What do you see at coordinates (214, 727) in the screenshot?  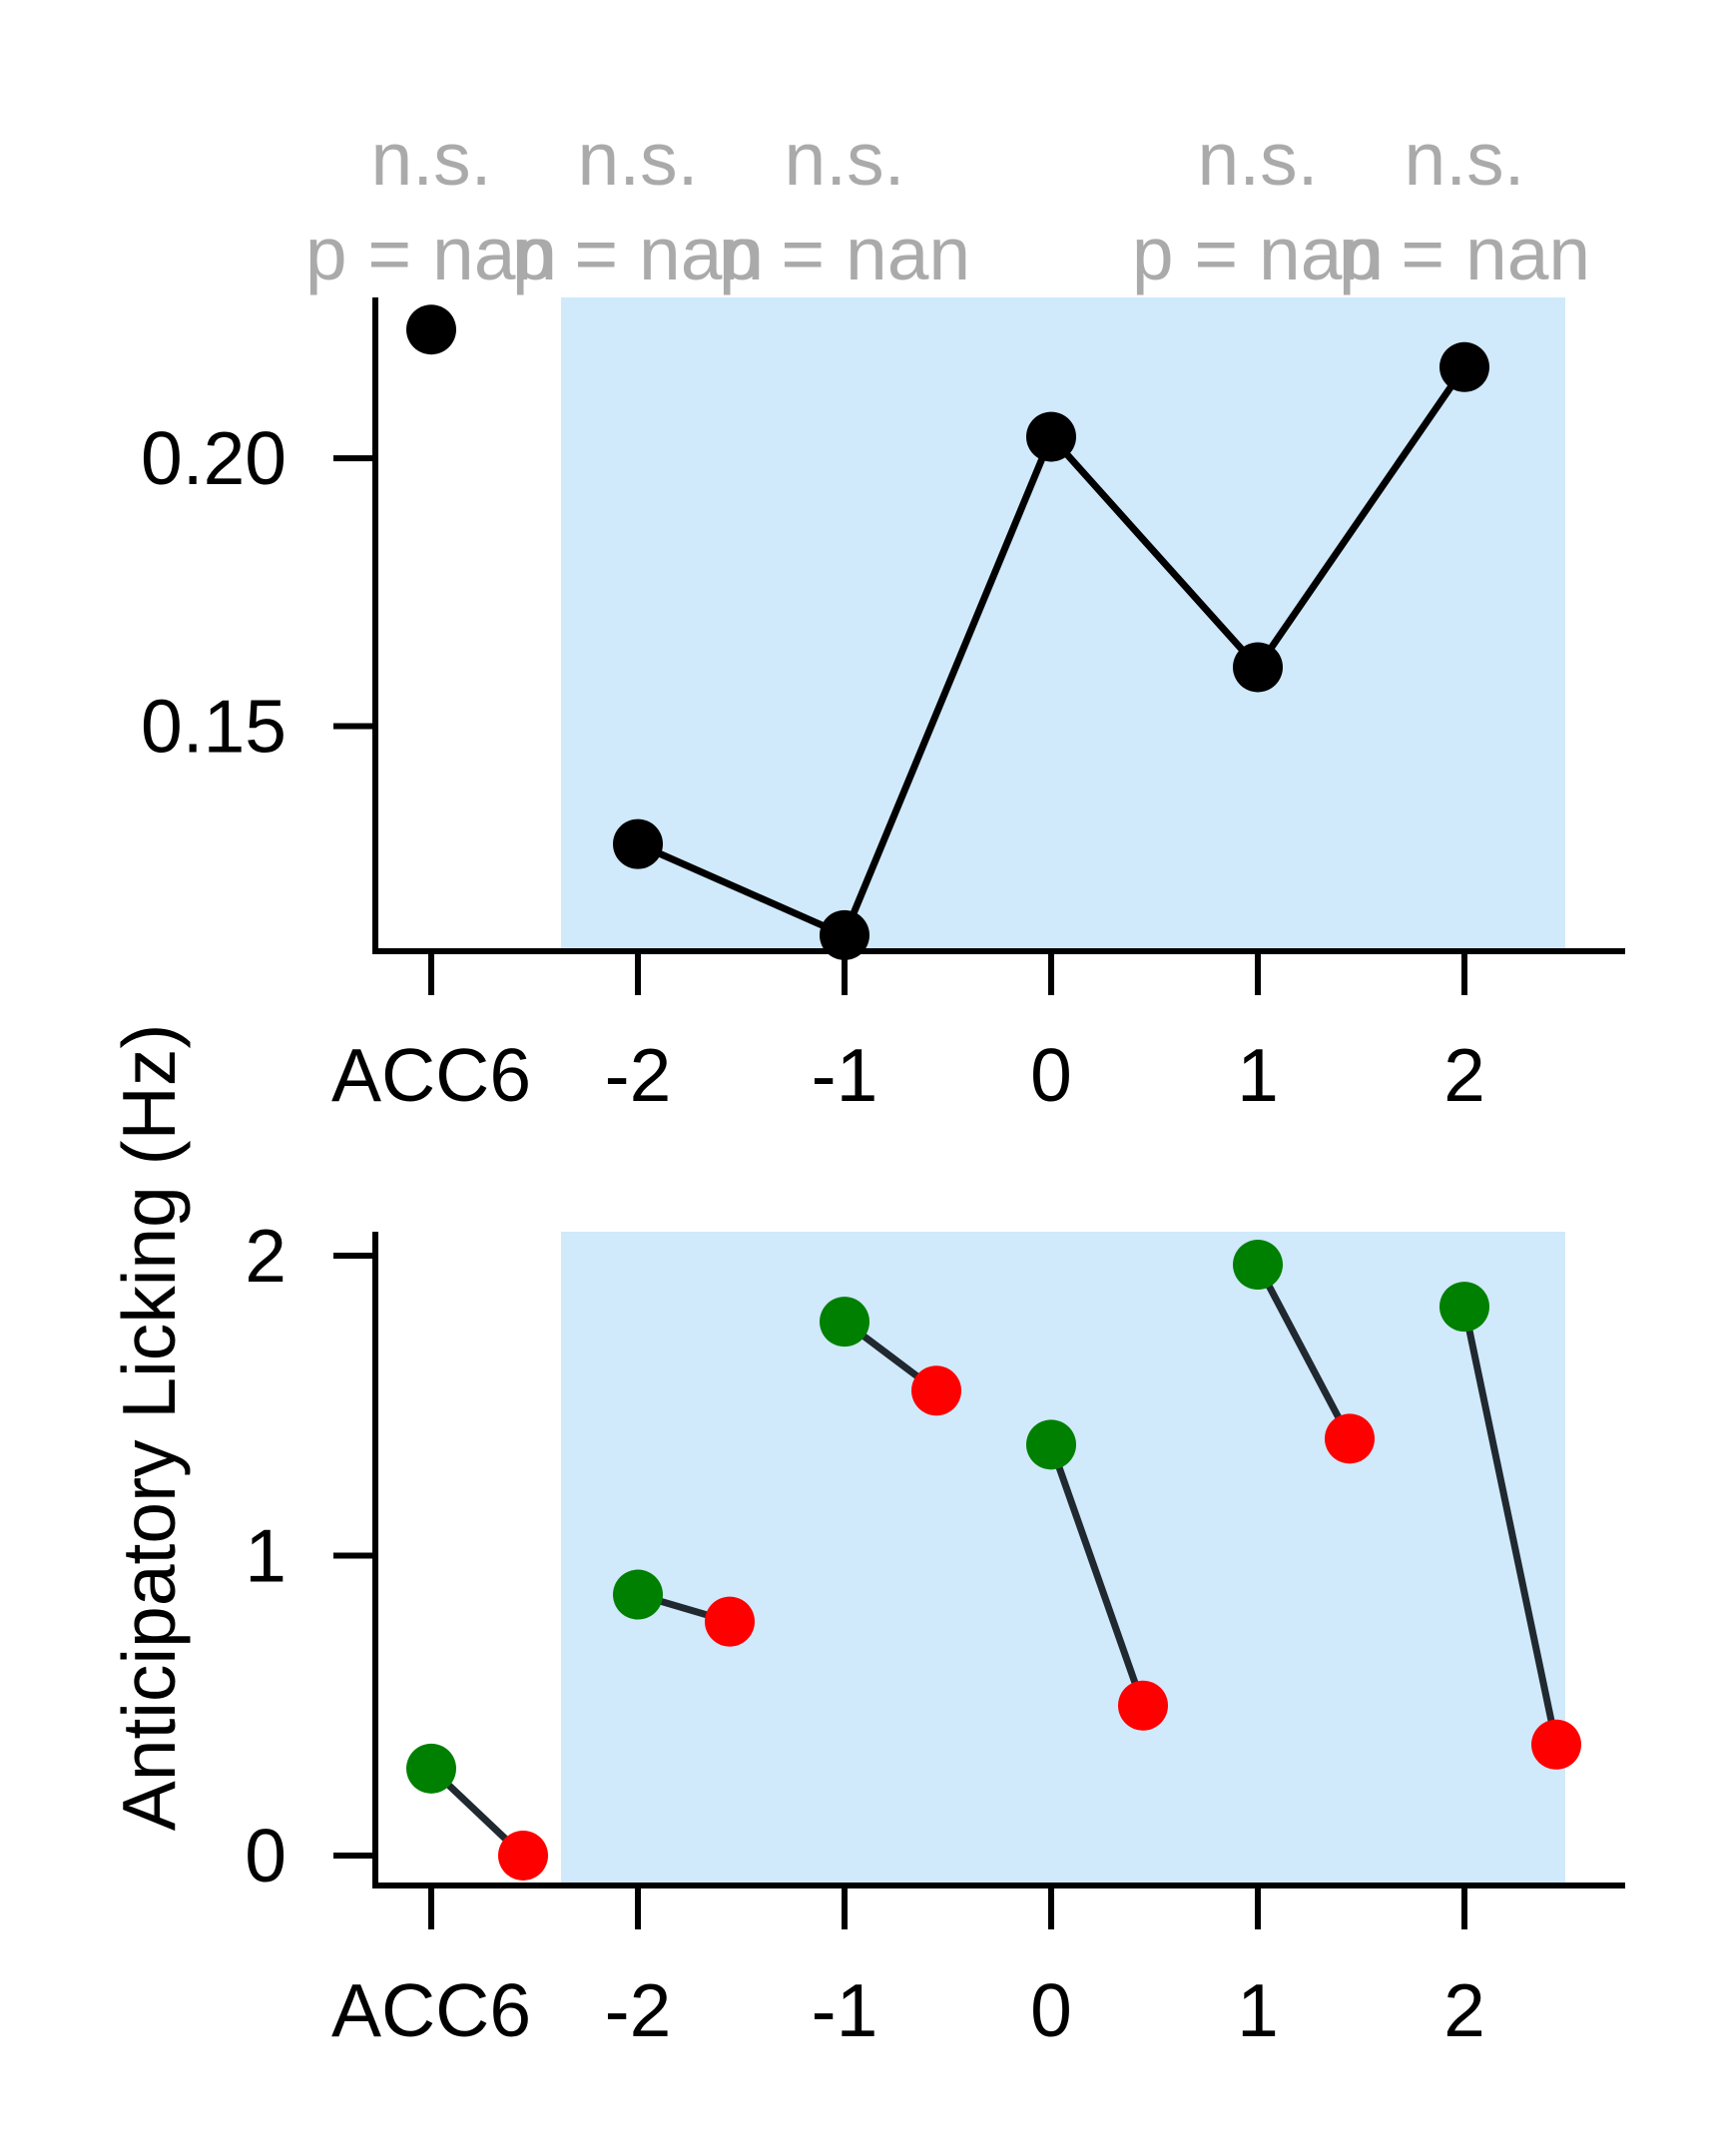 I see `y-tick-label: 0.15` at bounding box center [214, 727].